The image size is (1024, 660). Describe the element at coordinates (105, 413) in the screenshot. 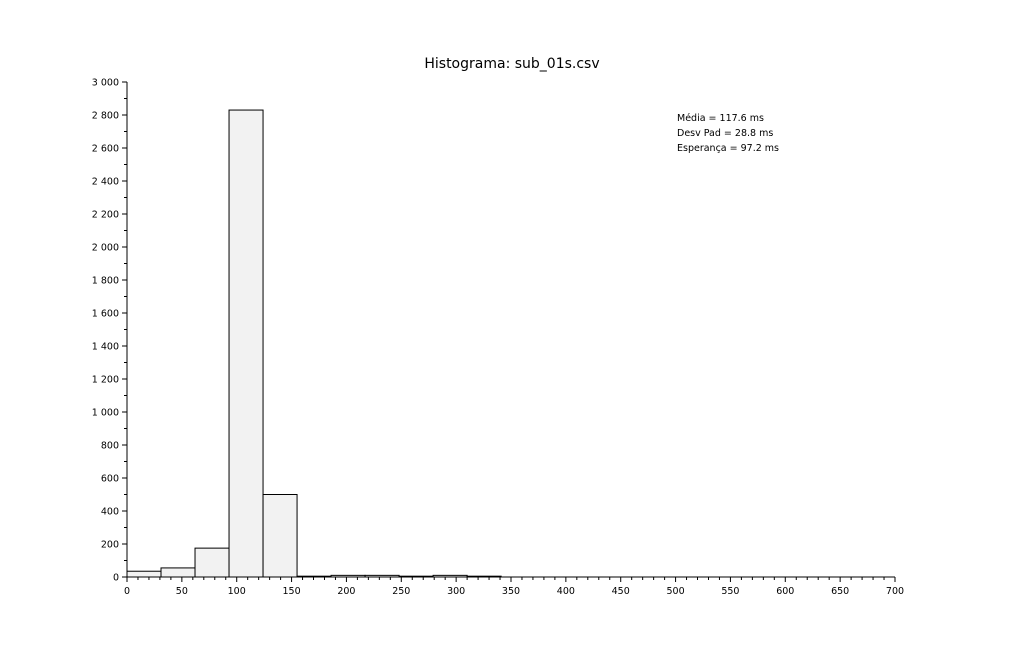

I see `y-tick-label: 1 000` at that location.